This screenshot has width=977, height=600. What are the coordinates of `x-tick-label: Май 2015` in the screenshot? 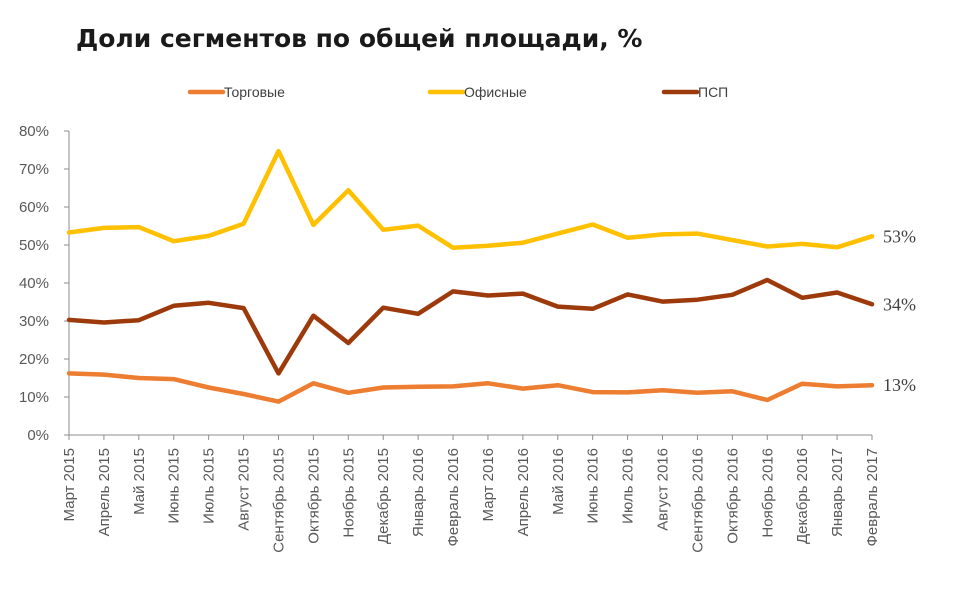 It's located at (139, 481).